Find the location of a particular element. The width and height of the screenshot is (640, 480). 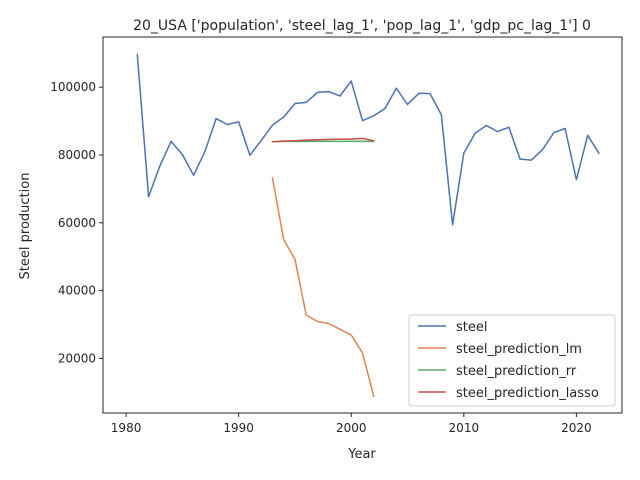

y-axis: 20000 40000 60000 80000 100000 is located at coordinates (76, 222).